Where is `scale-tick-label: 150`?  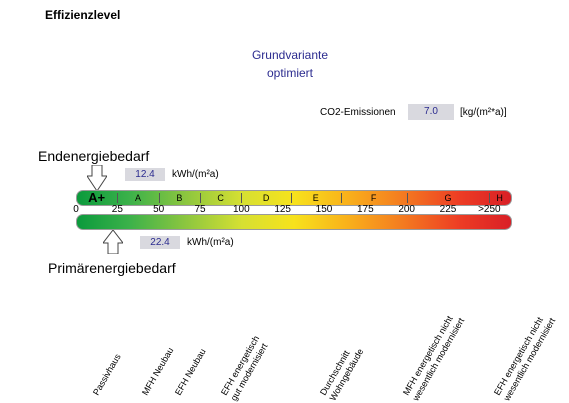
scale-tick-label: 150 is located at coordinates (324, 209).